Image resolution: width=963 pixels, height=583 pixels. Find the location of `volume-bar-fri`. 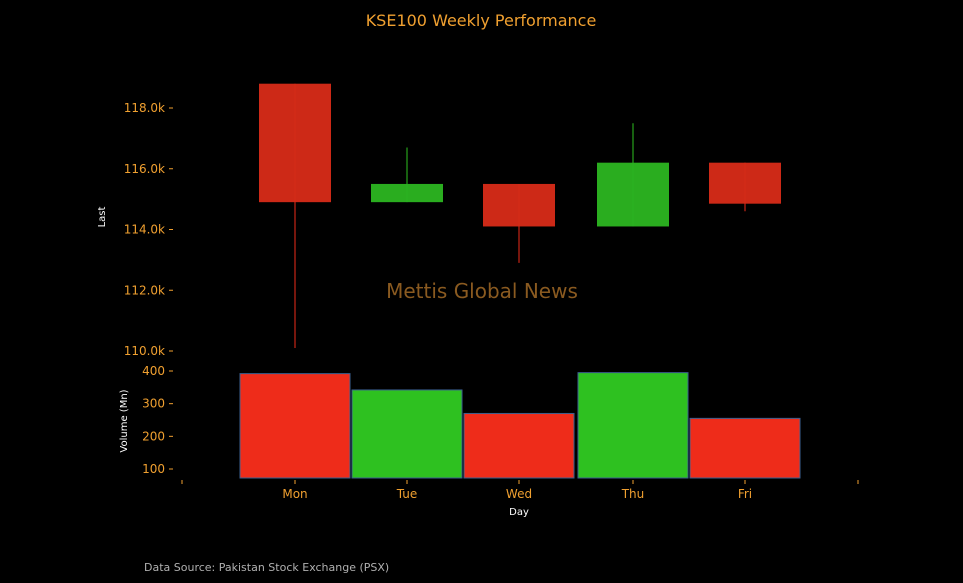

volume-bar-fri is located at coordinates (745, 448).